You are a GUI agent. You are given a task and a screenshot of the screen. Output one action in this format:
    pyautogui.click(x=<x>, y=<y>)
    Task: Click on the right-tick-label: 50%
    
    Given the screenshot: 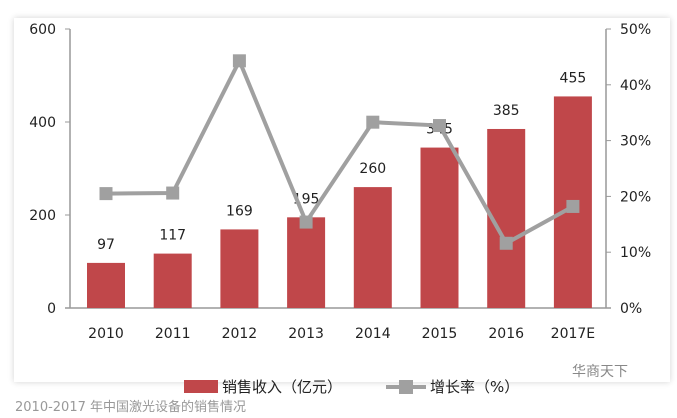 What is the action you would take?
    pyautogui.click(x=635, y=30)
    